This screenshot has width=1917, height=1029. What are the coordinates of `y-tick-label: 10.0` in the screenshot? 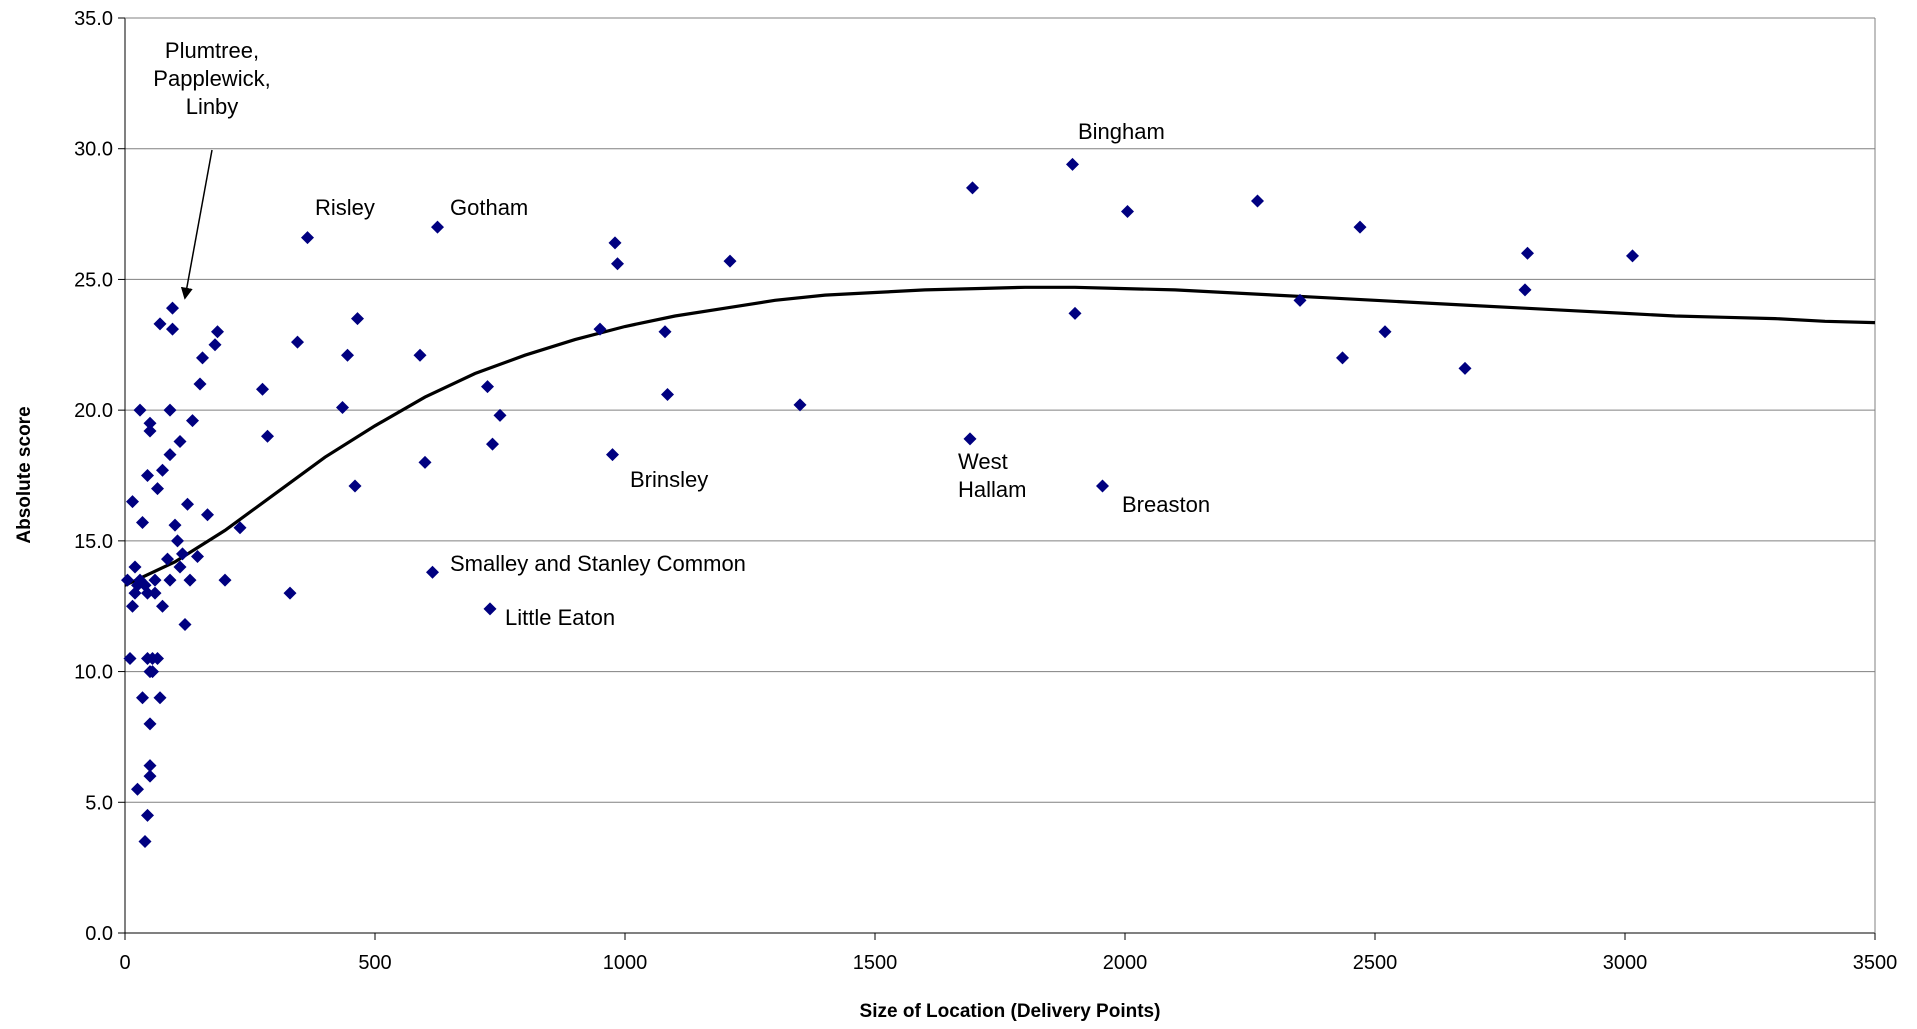 It's located at (93, 673).